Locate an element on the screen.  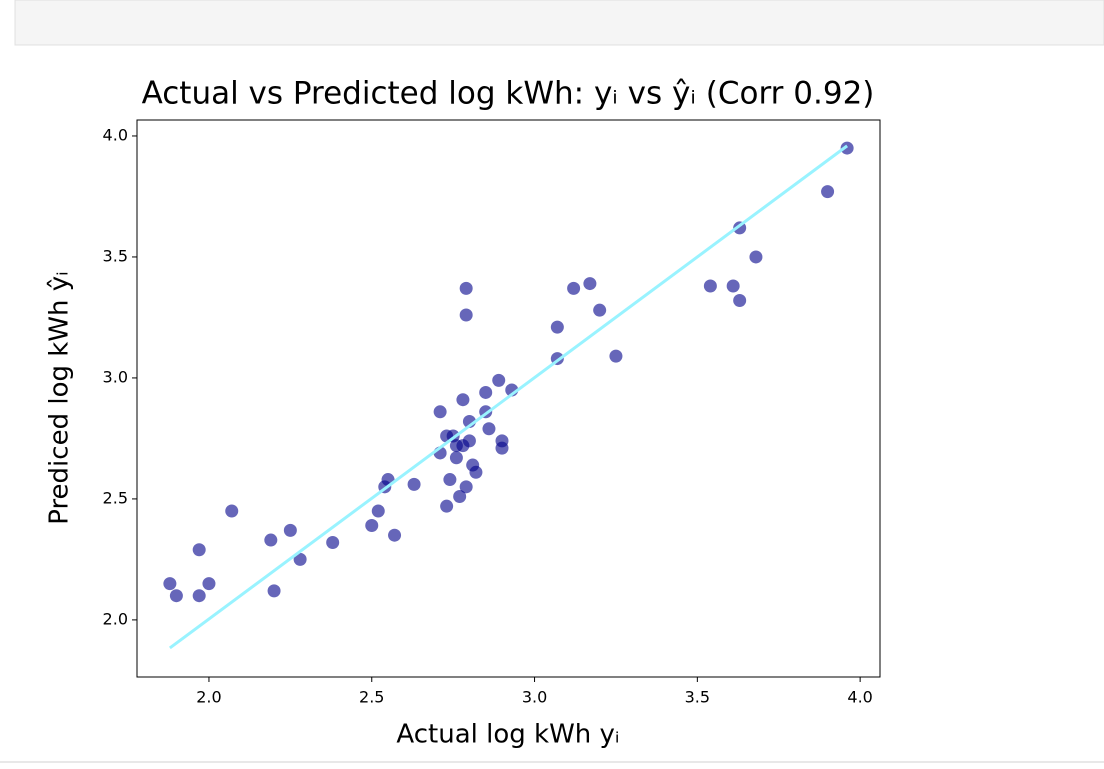
x-tick-label: 4.0 is located at coordinates (859, 697).